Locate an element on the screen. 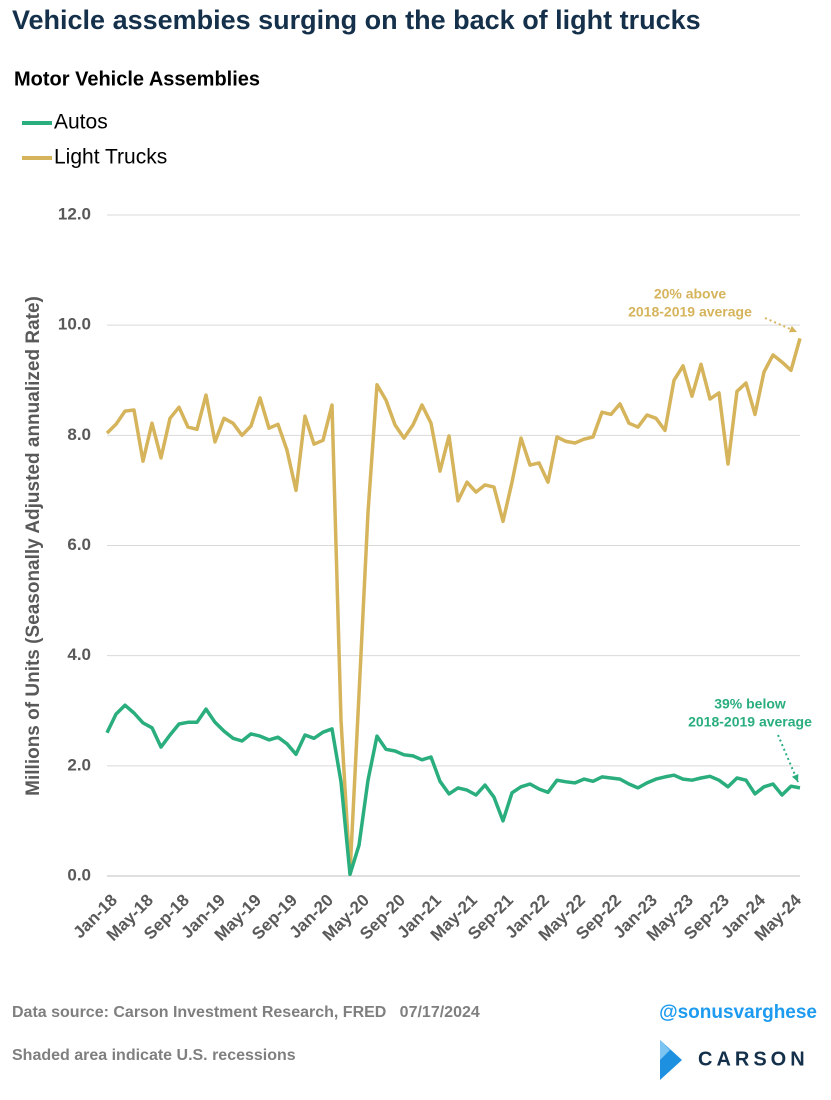  annotation: 39% below is located at coordinates (750, 704).